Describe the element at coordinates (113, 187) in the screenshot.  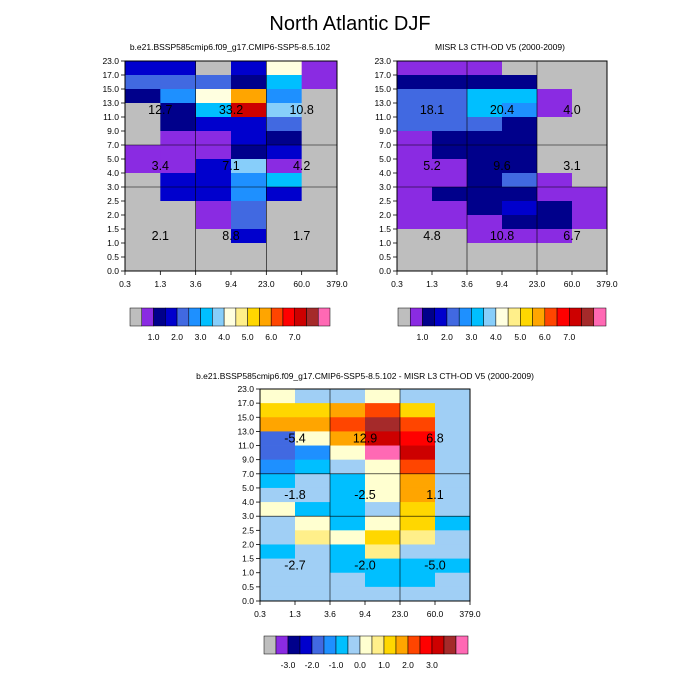
I see `y-tick-label: 3.0` at that location.